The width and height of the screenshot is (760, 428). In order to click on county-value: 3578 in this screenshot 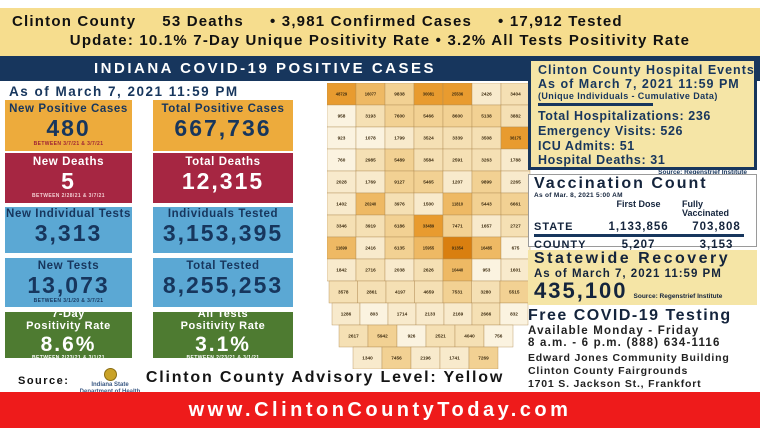, I will do `click(343, 292)`.